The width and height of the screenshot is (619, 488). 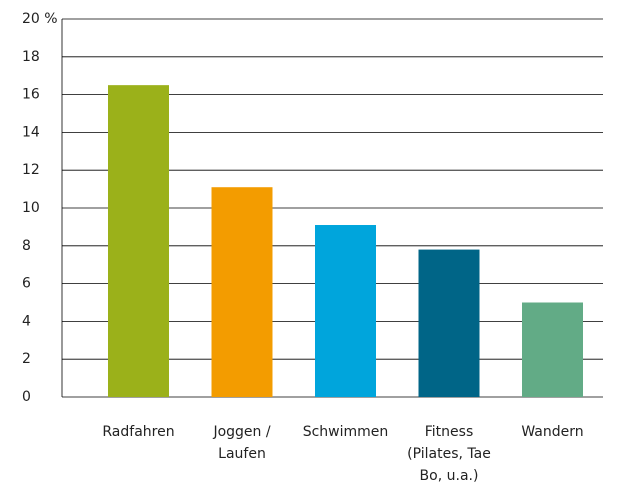 I want to click on x-tick-label: Radfahren, so click(x=138, y=432).